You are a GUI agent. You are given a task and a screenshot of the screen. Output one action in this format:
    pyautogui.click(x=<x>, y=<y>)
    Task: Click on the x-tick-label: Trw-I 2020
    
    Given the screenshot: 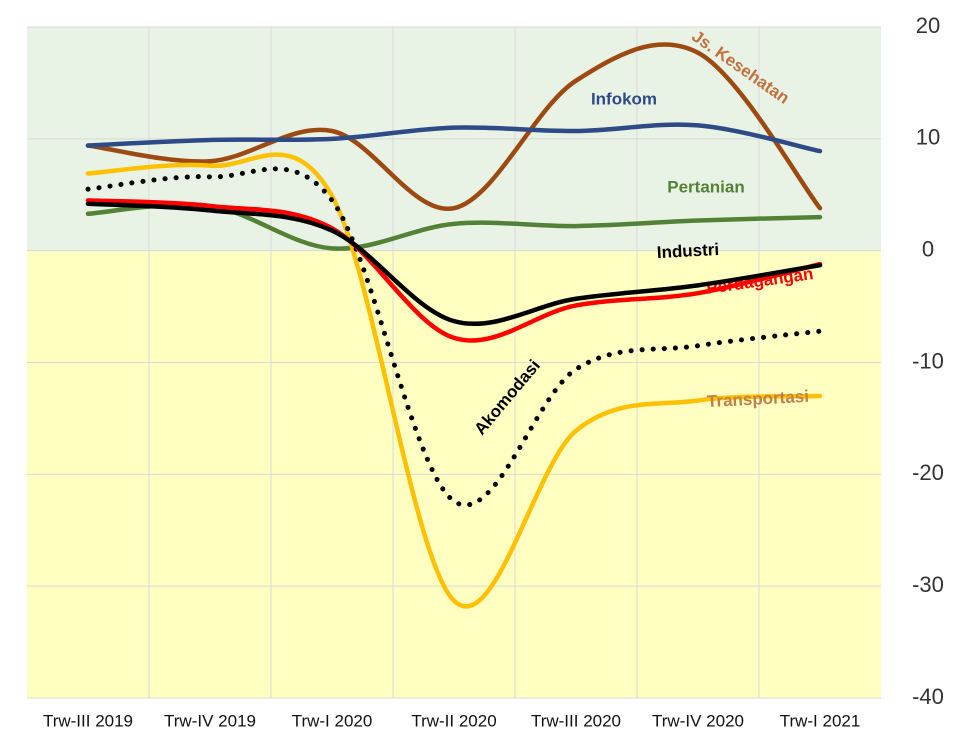 What is the action you would take?
    pyautogui.click(x=332, y=720)
    